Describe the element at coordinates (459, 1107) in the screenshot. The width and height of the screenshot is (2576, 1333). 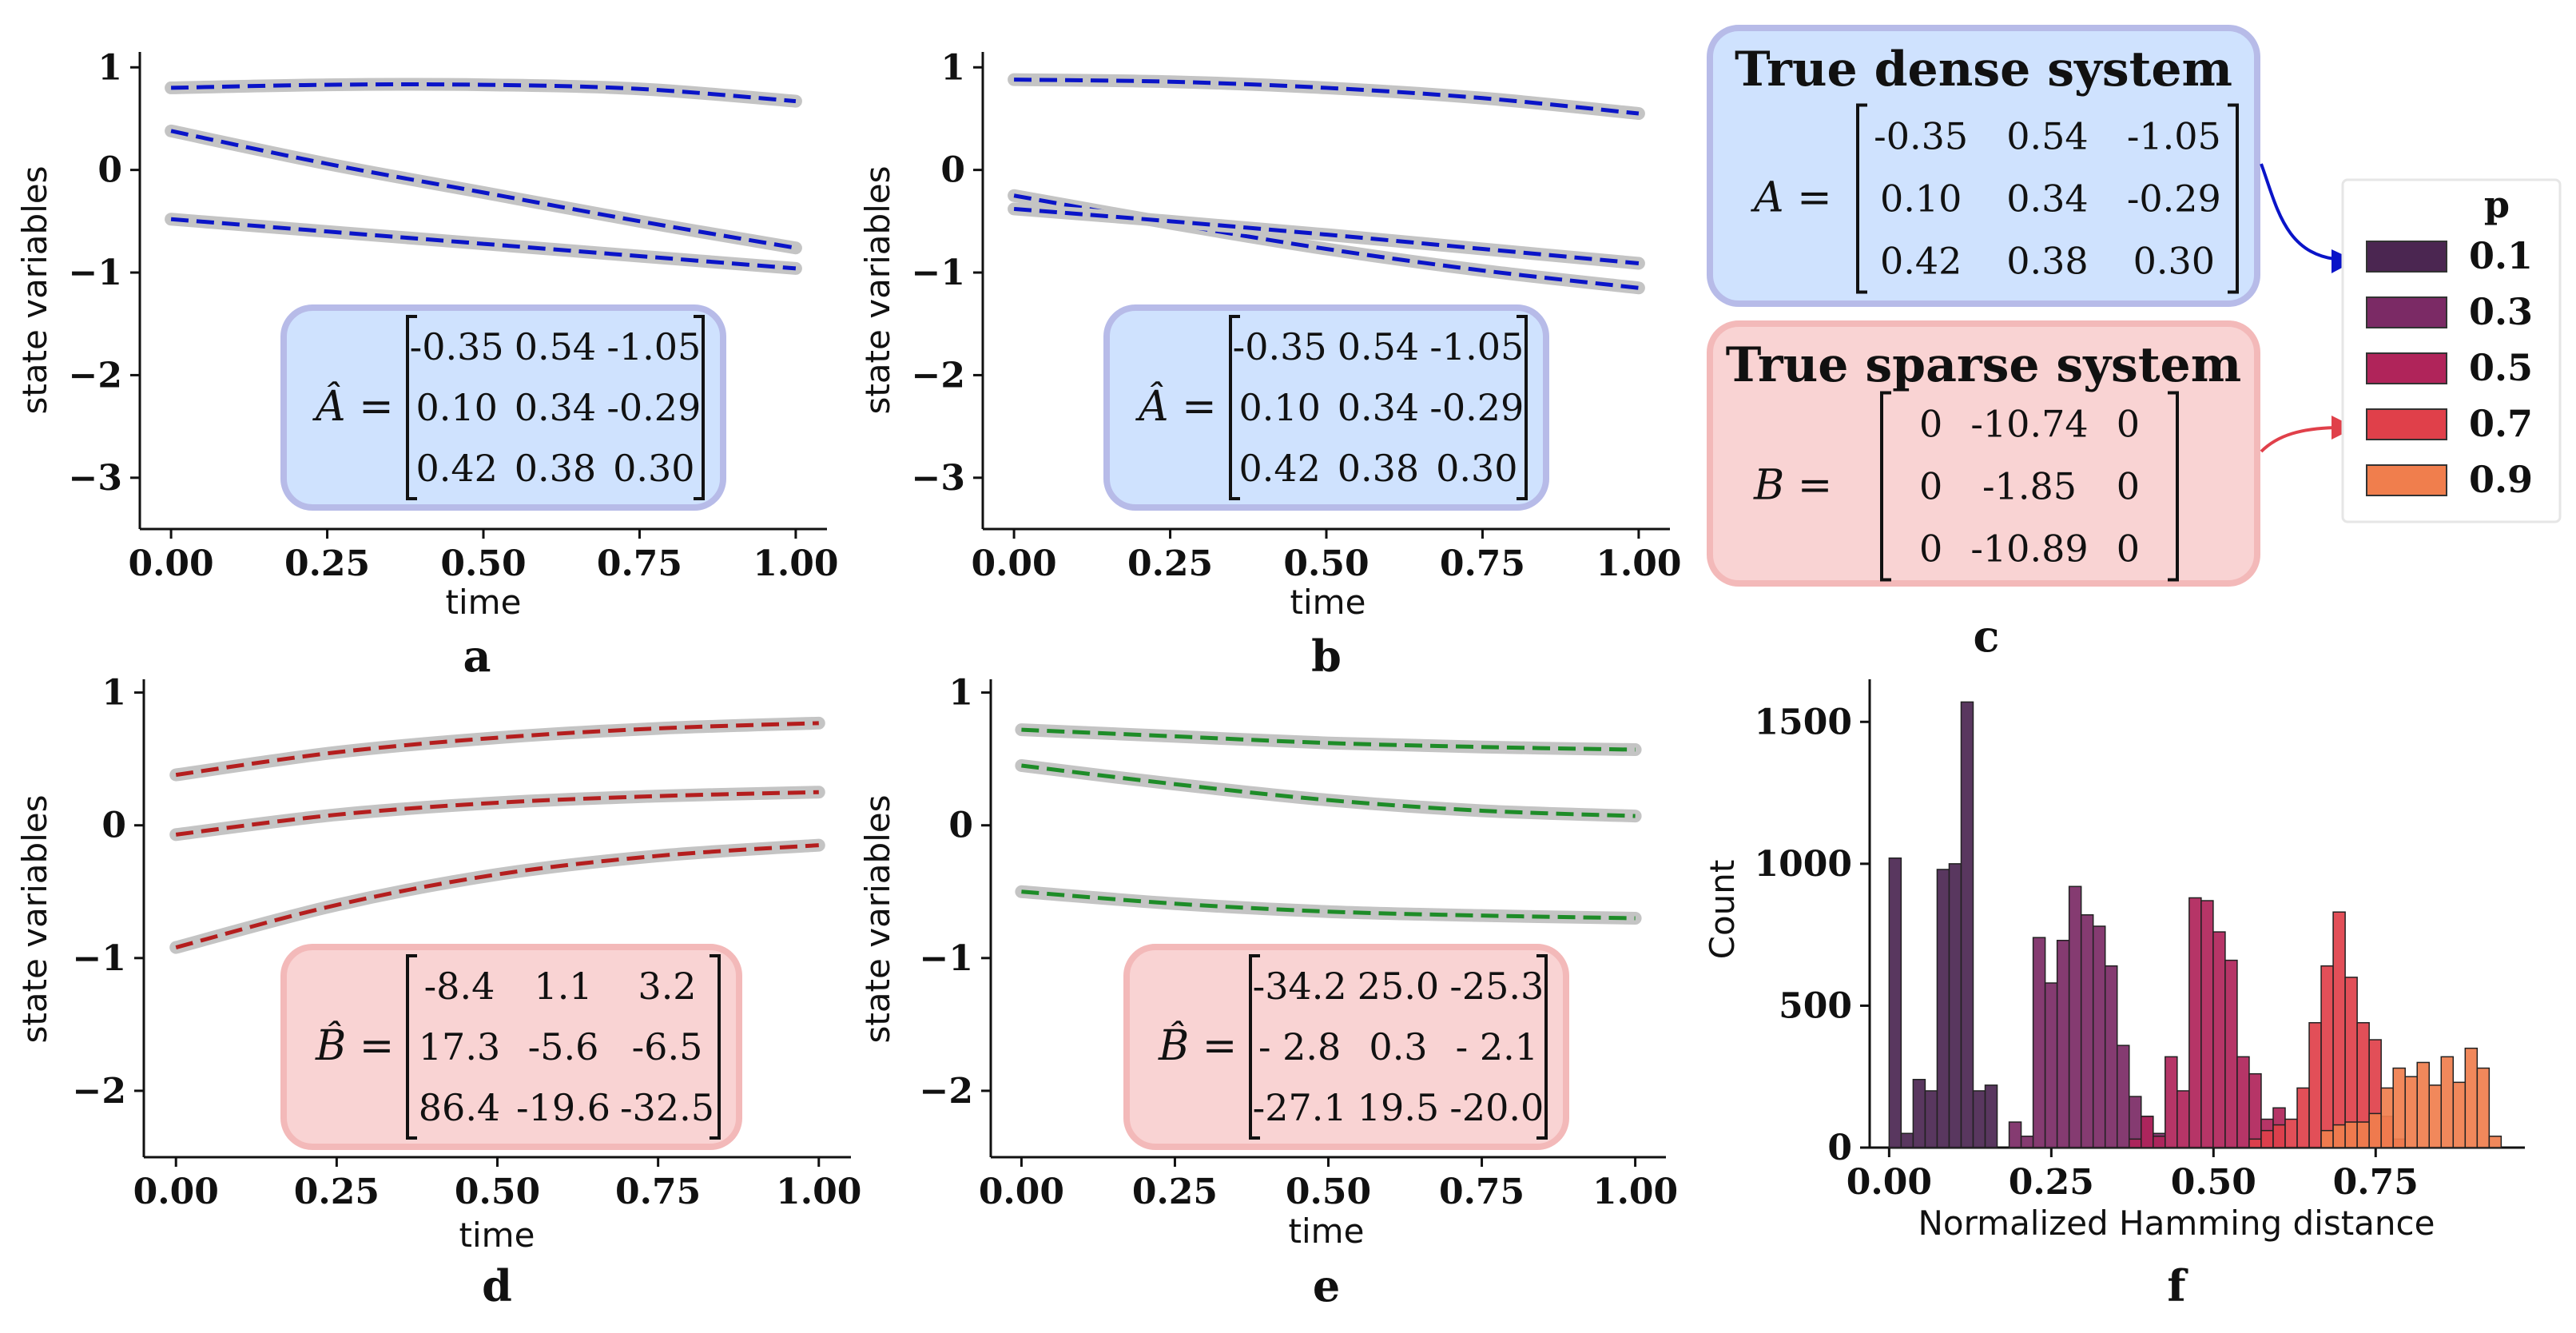
I see `matrix-d-cell: 86.4` at that location.